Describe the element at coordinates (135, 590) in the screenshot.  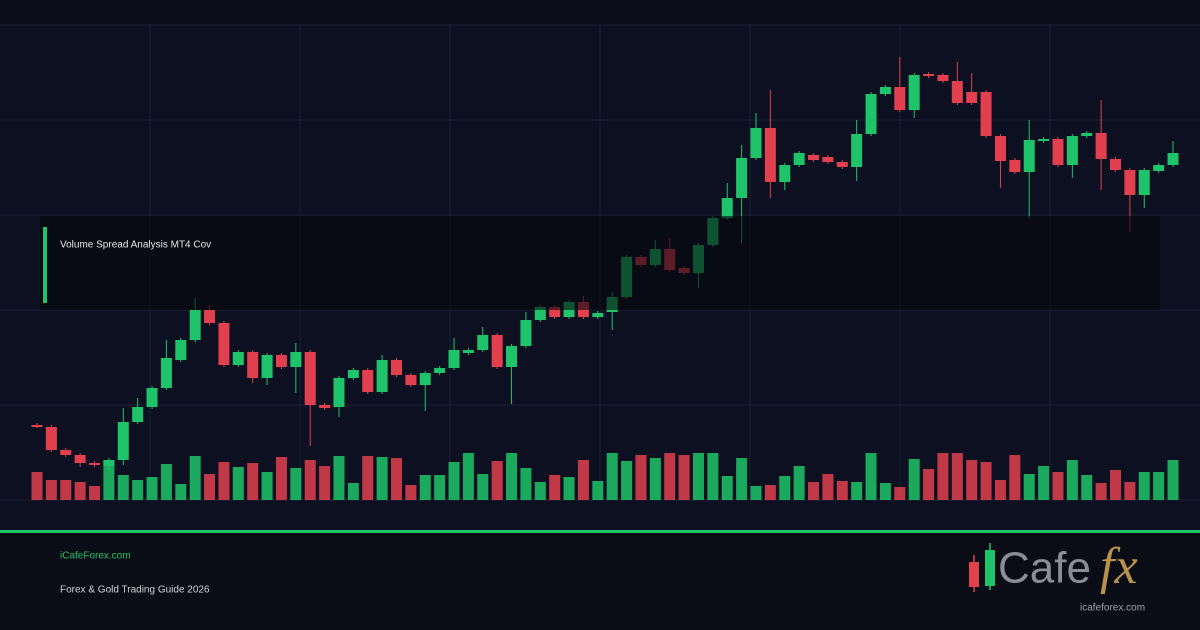
I see `footer-tagline: Forex & Gold Trading Guide 2026` at that location.